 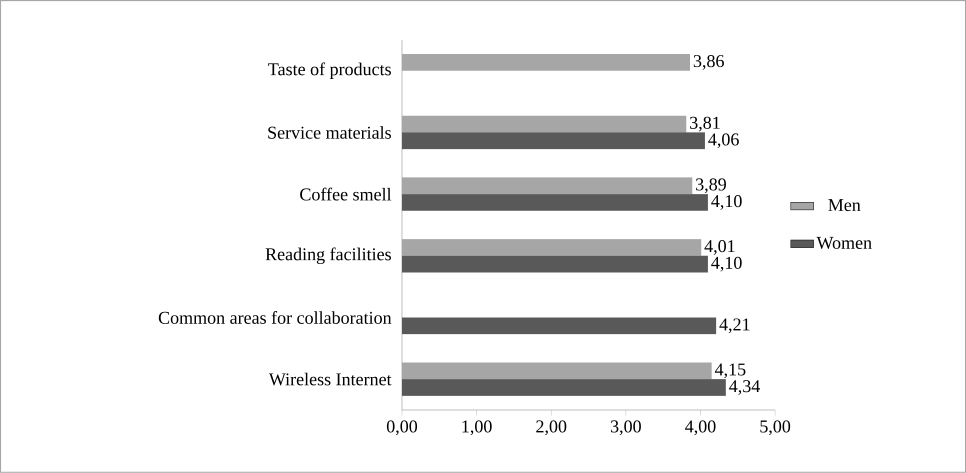 What do you see at coordinates (723, 140) in the screenshot?
I see `data-label: 4,06` at bounding box center [723, 140].